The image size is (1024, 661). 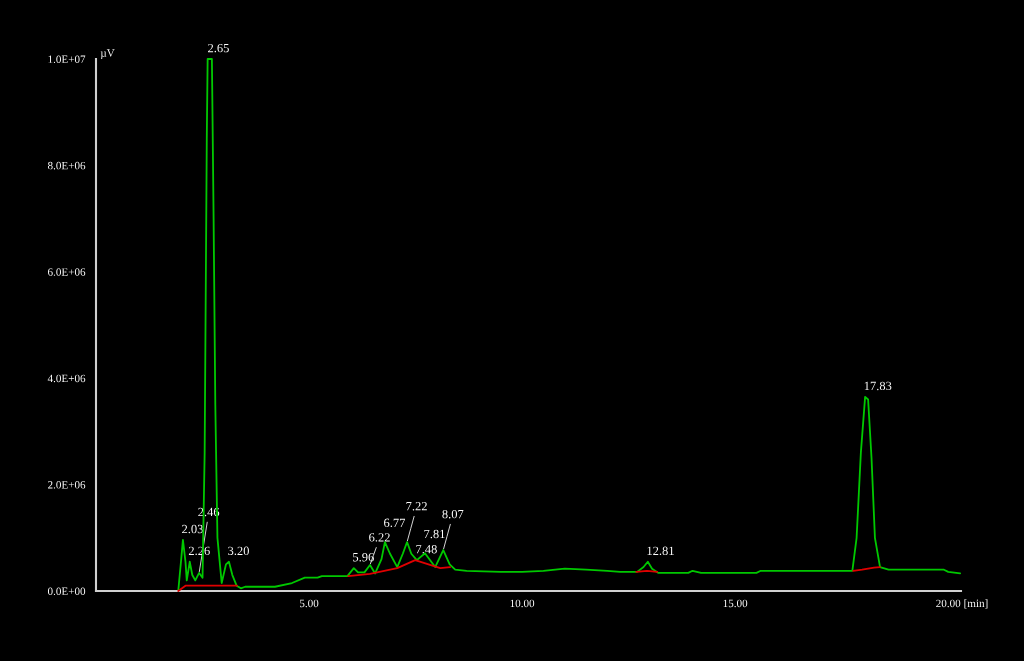 I want to click on y-tick-label: 1.0E+07, so click(x=67, y=59).